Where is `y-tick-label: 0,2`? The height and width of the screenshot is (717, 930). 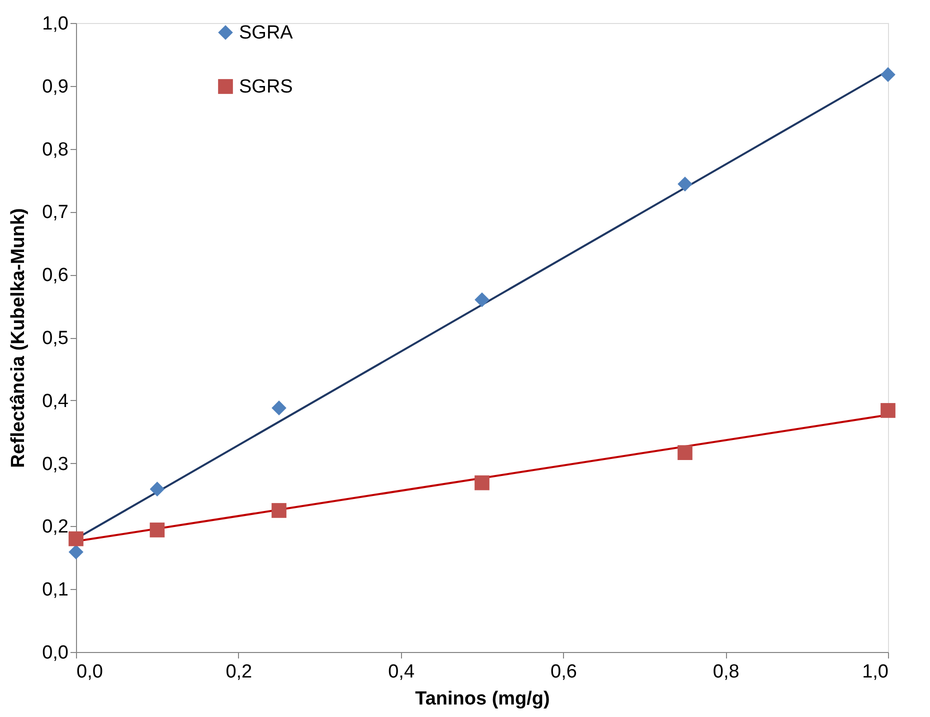
y-tick-label: 0,2 is located at coordinates (55, 527).